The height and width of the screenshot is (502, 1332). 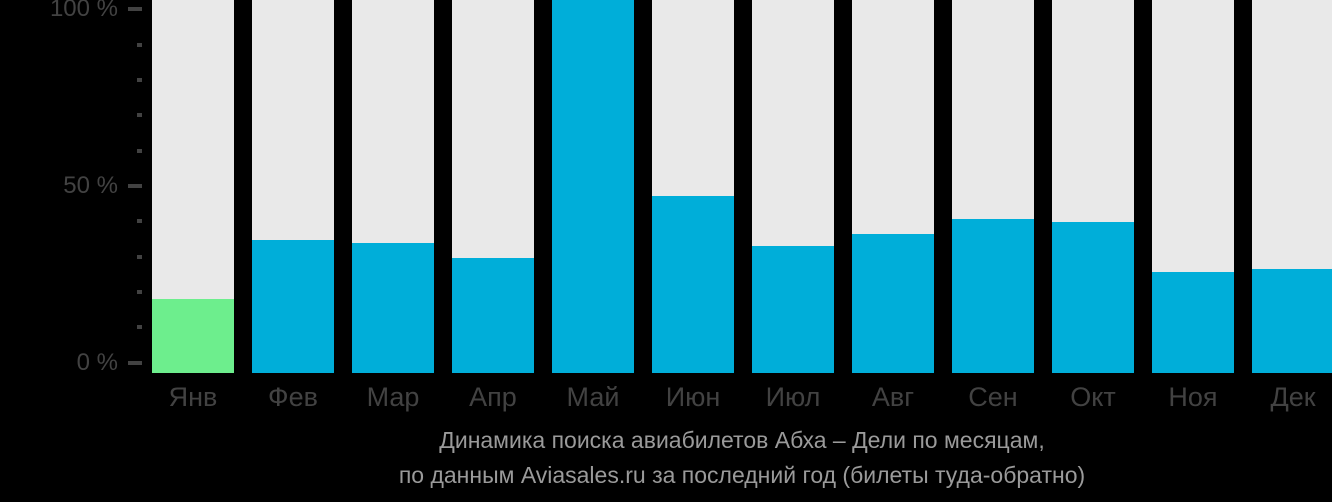 I want to click on bar-Авг, so click(x=893, y=303).